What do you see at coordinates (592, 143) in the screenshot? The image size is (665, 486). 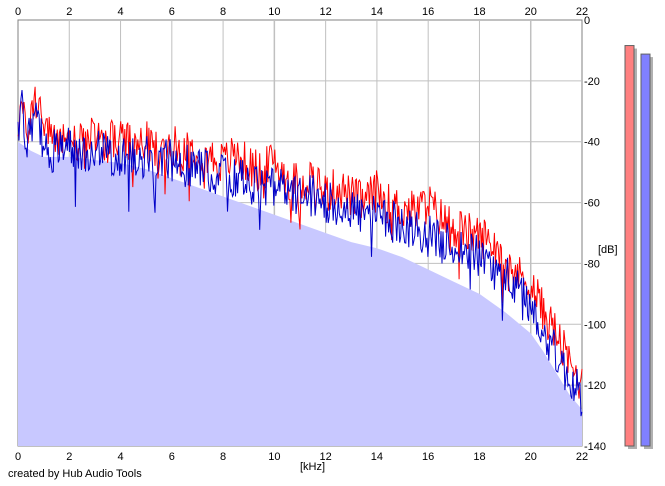 I see `y-tick-label: -40` at bounding box center [592, 143].